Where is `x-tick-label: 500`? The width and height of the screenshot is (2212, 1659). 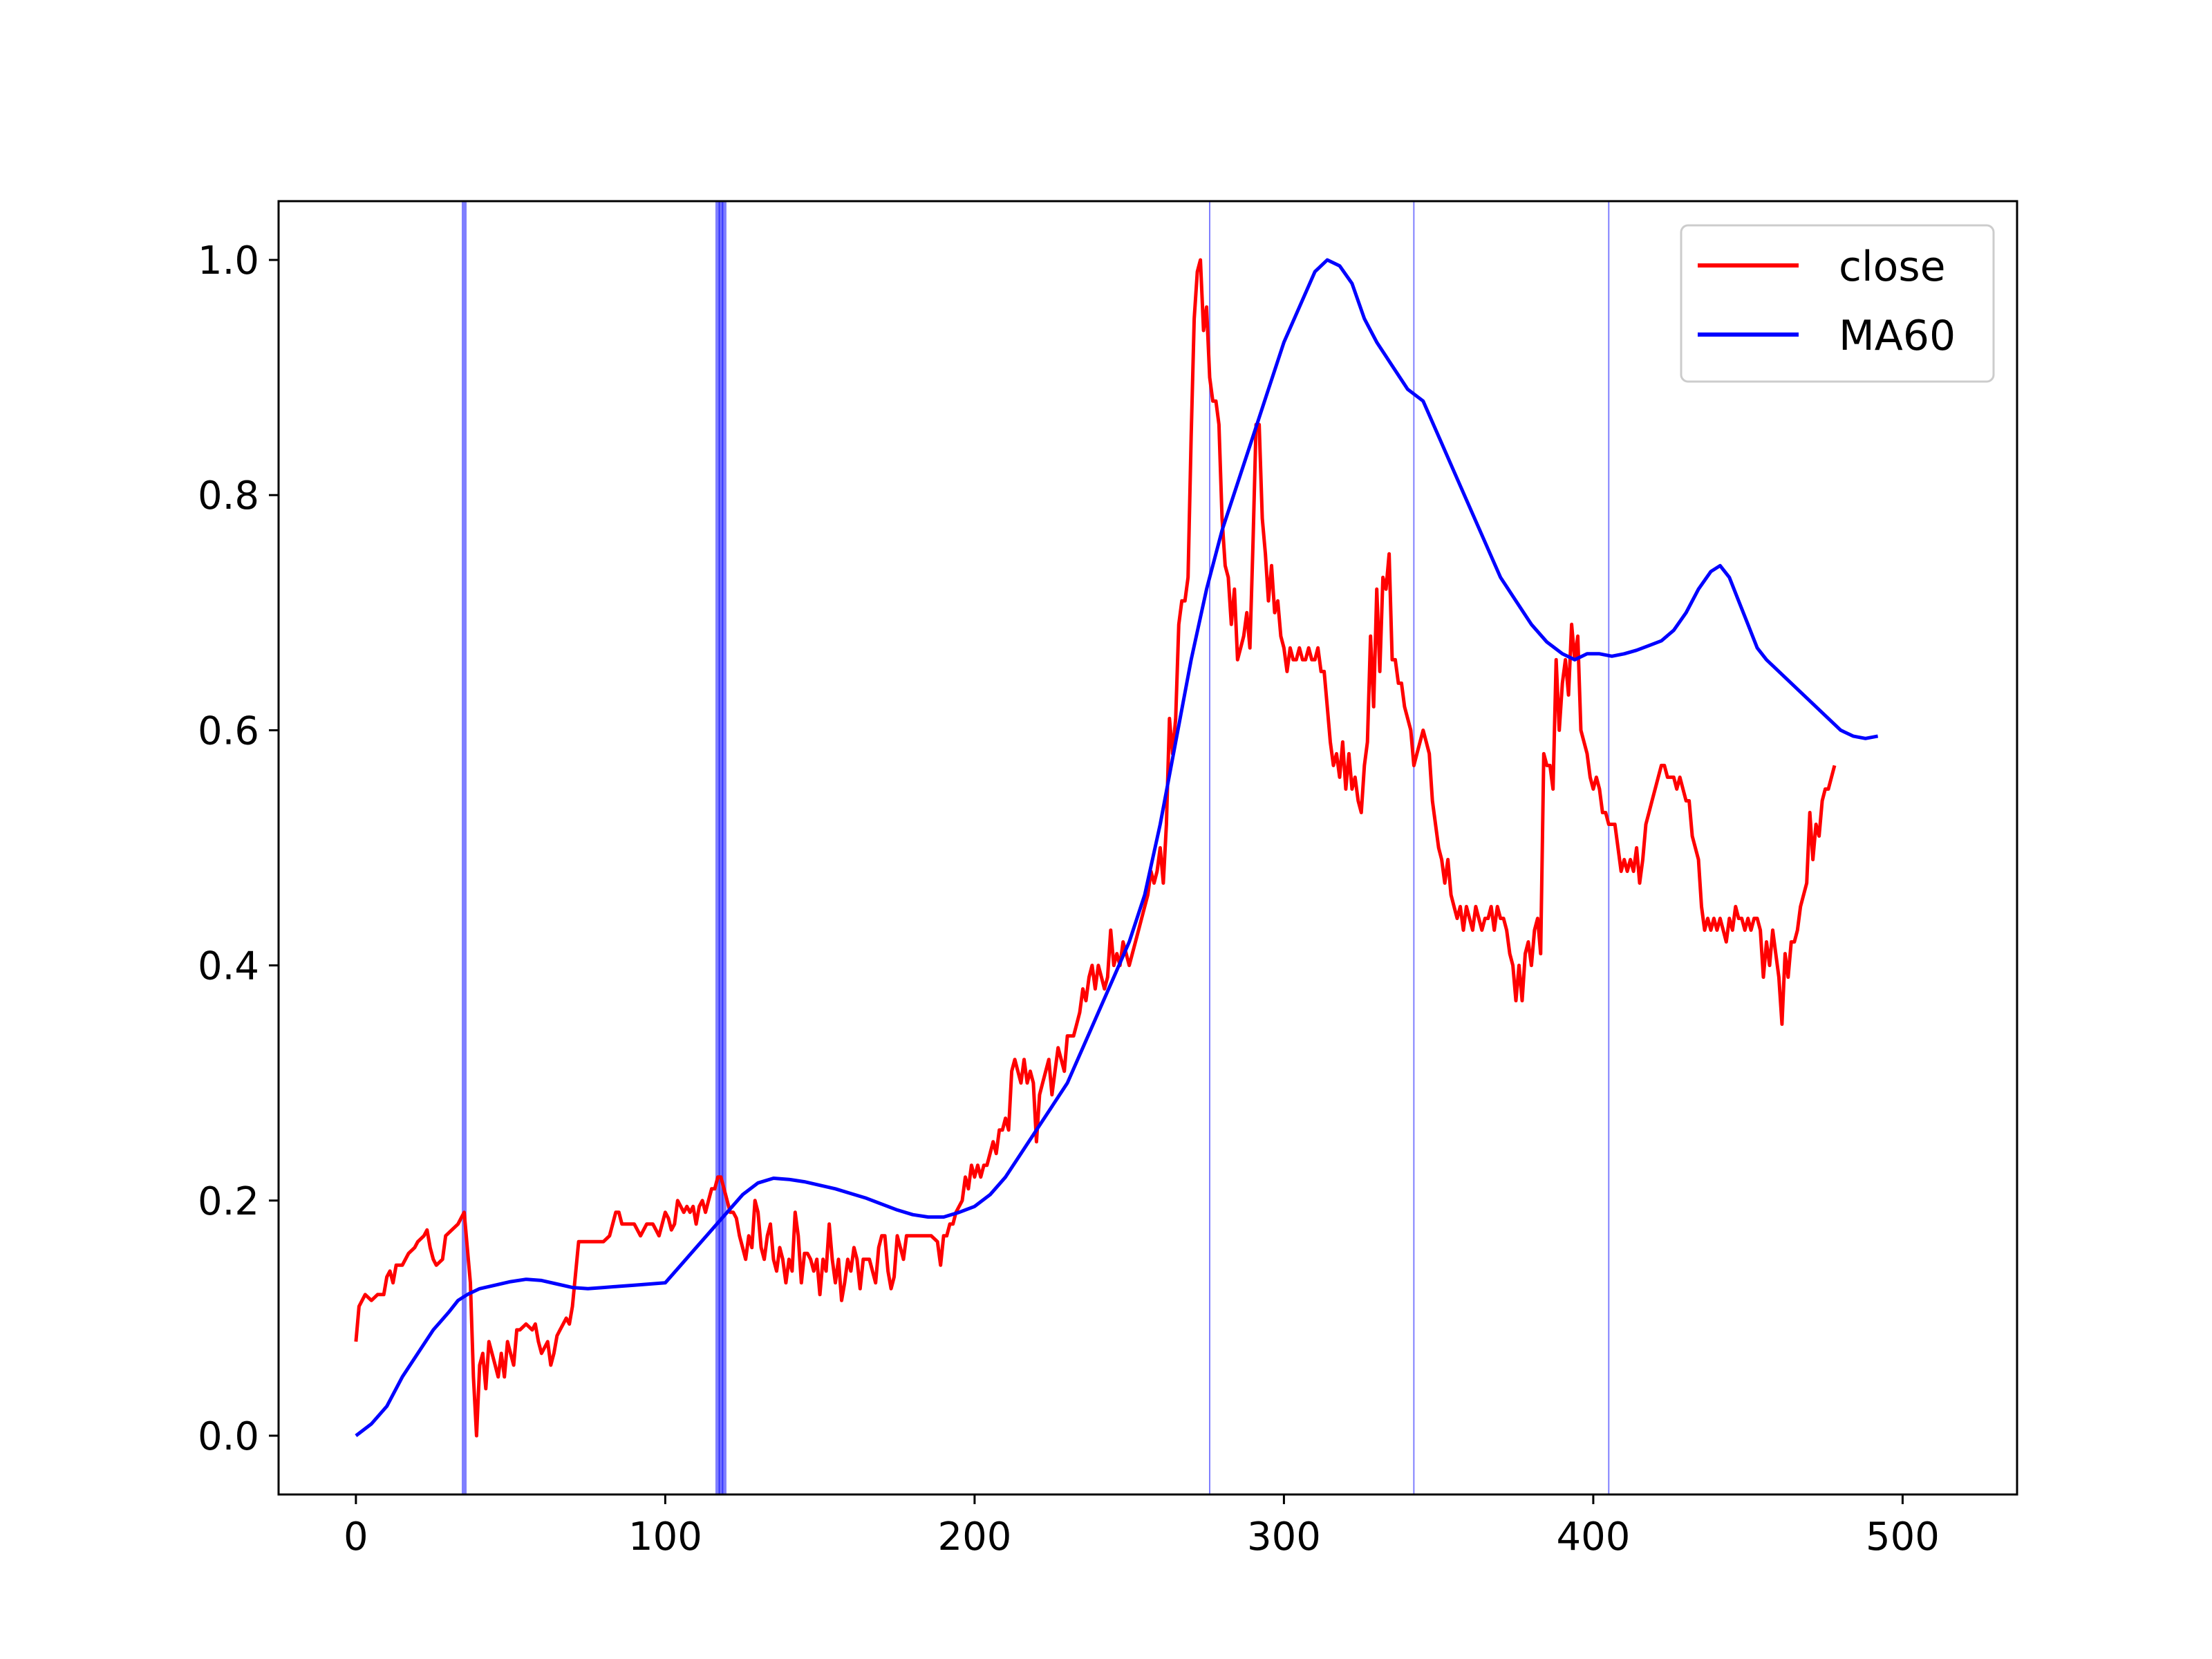
x-tick-label: 500 is located at coordinates (1903, 1537).